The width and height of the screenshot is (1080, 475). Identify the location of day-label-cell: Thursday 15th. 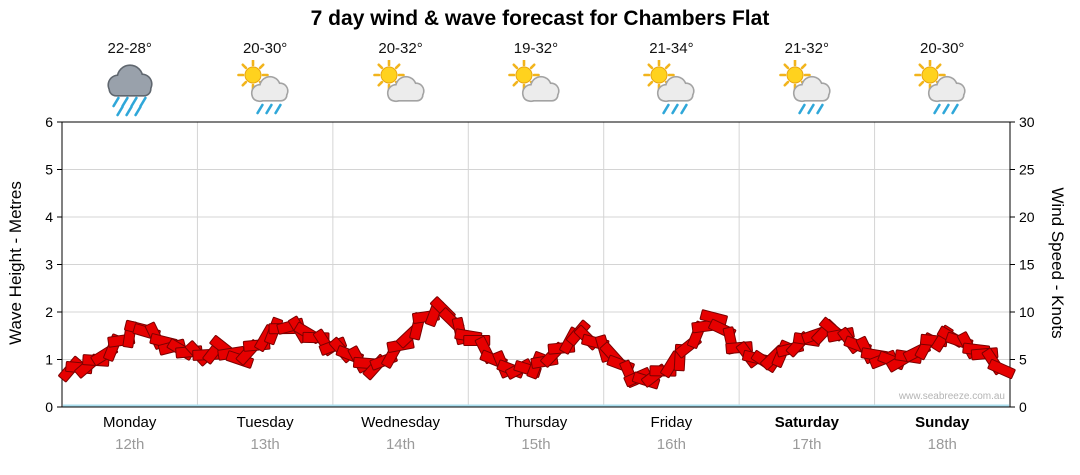
(535, 433).